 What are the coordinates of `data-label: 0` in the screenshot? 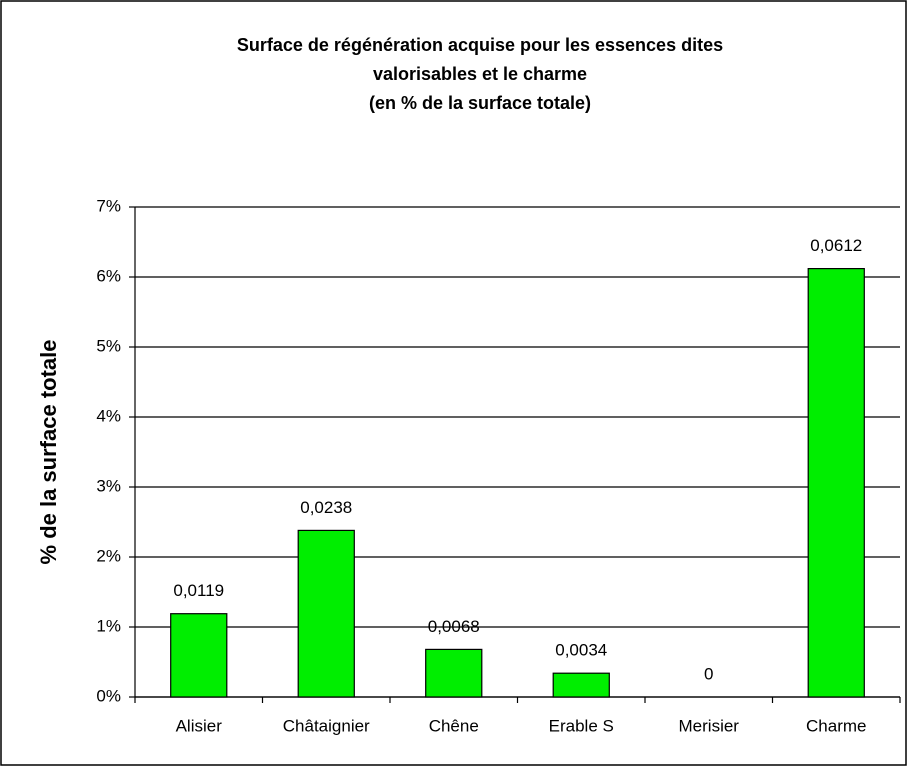 It's located at (708, 673).